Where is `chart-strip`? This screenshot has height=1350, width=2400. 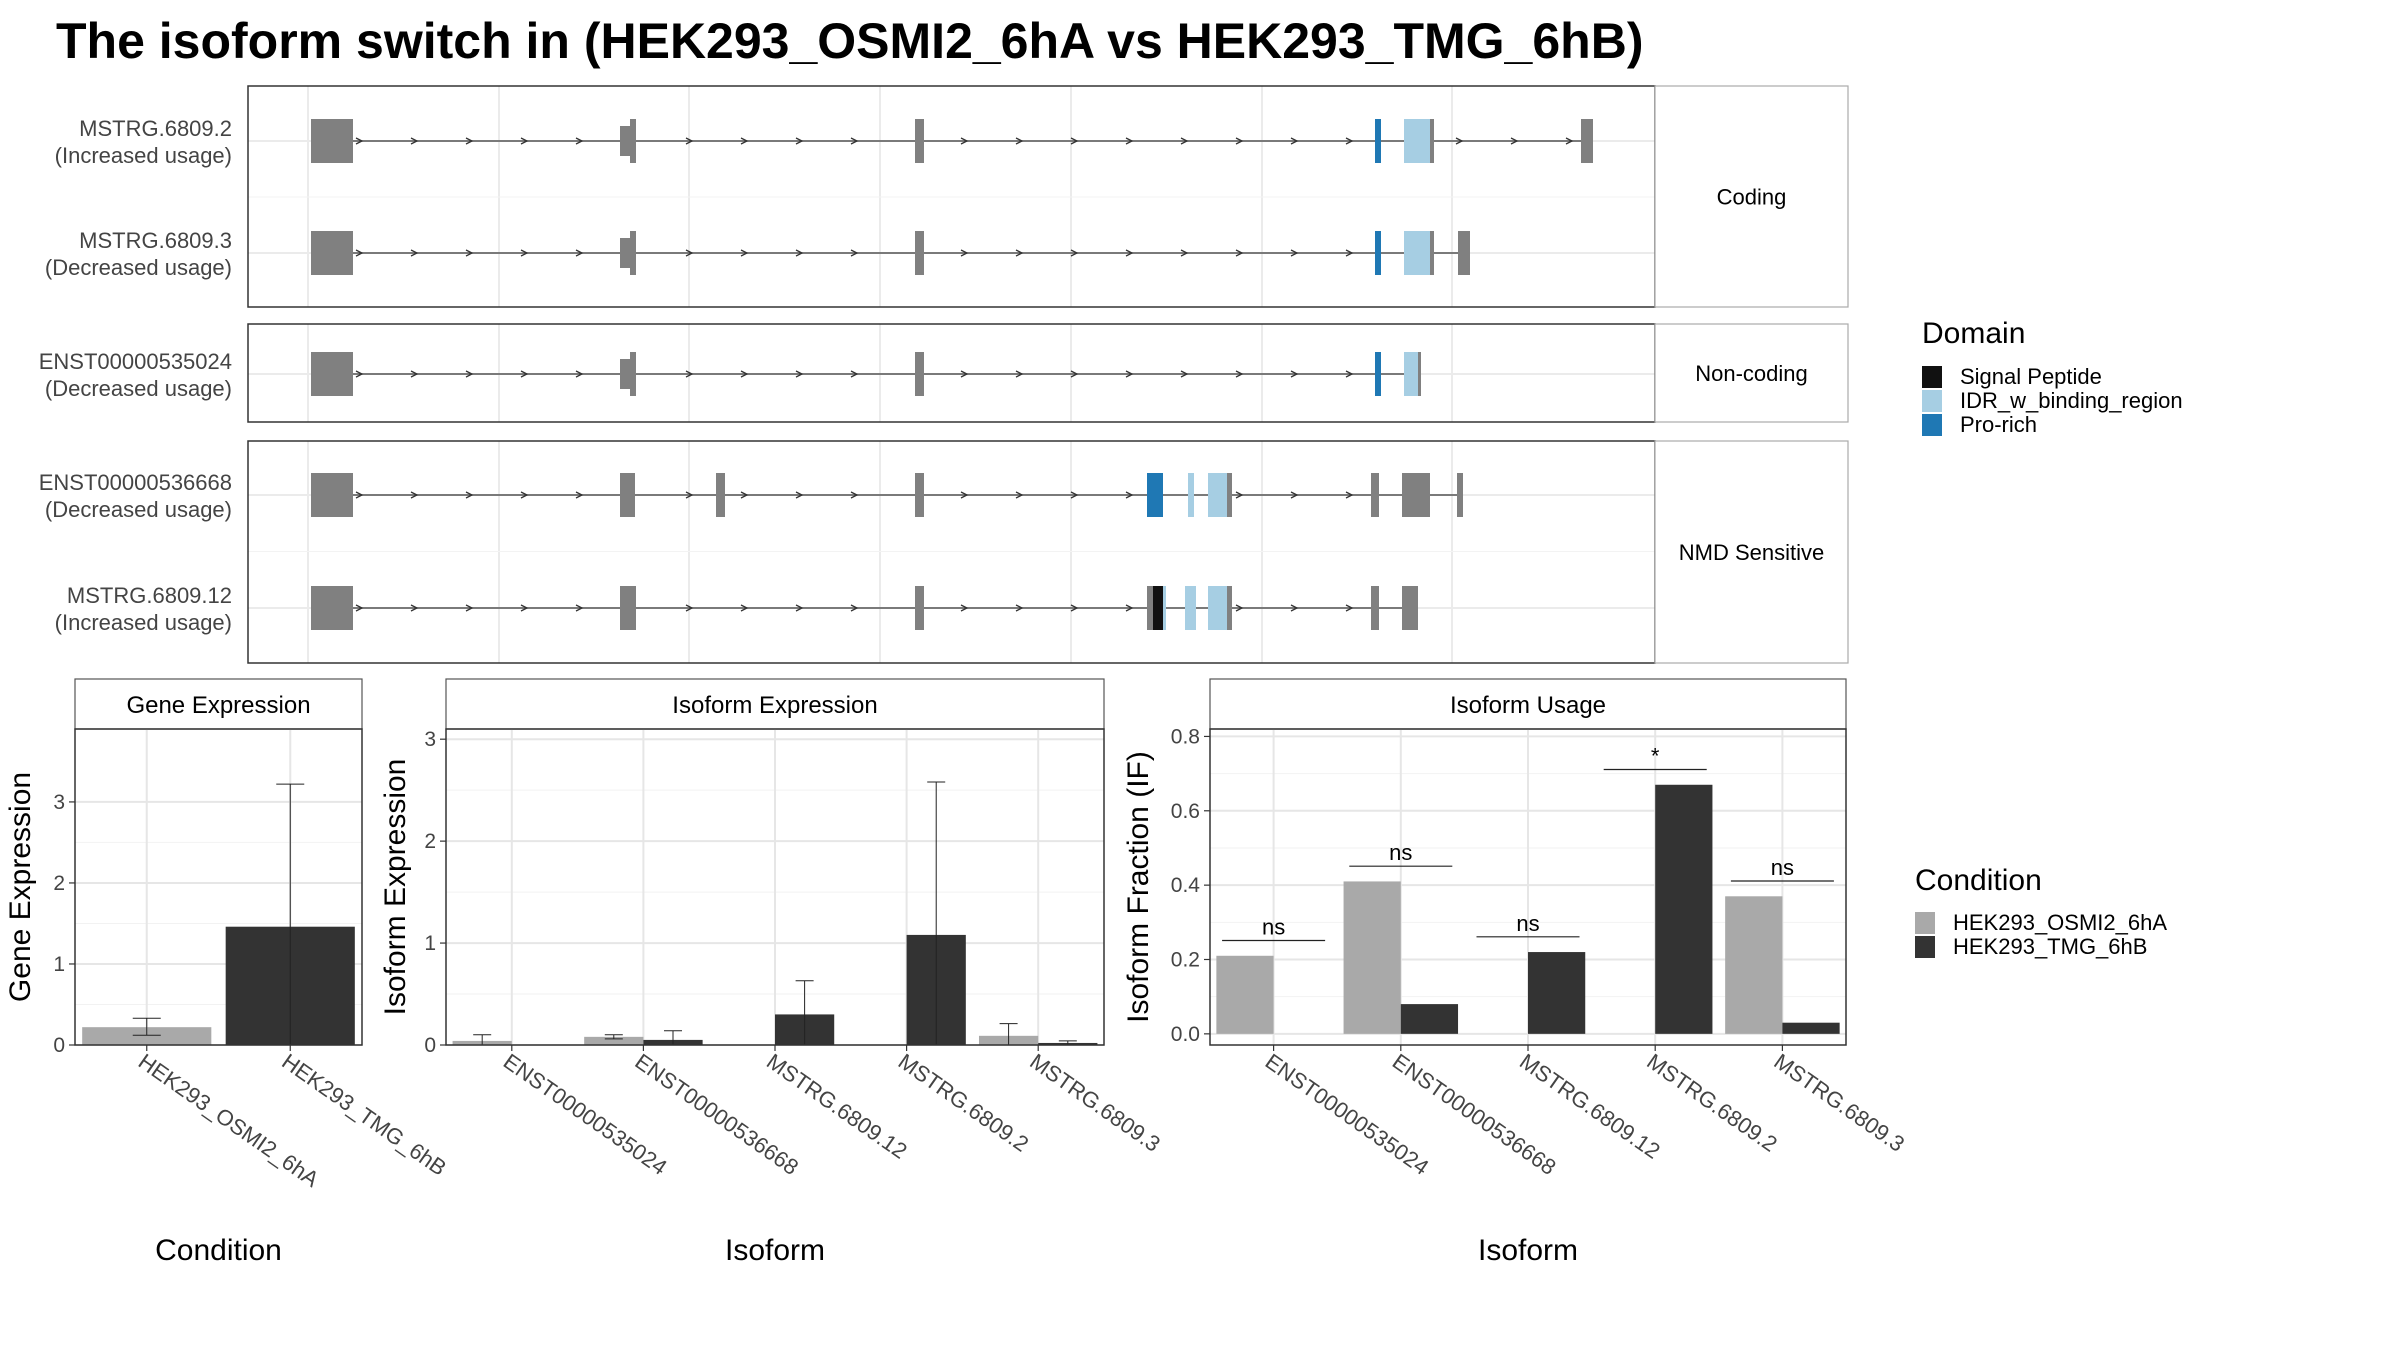
chart-strip is located at coordinates (775, 704).